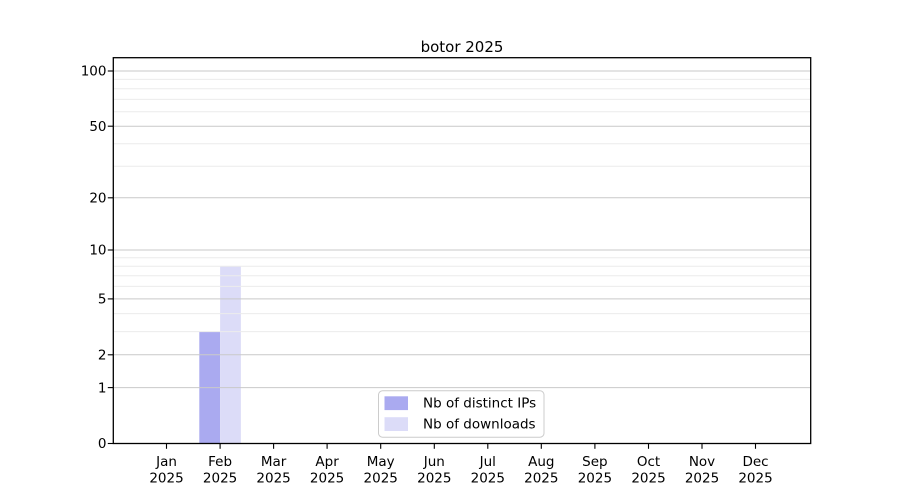 Image resolution: width=900 pixels, height=500 pixels. Describe the element at coordinates (102, 444) in the screenshot. I see `y-tick-label: 0` at that location.